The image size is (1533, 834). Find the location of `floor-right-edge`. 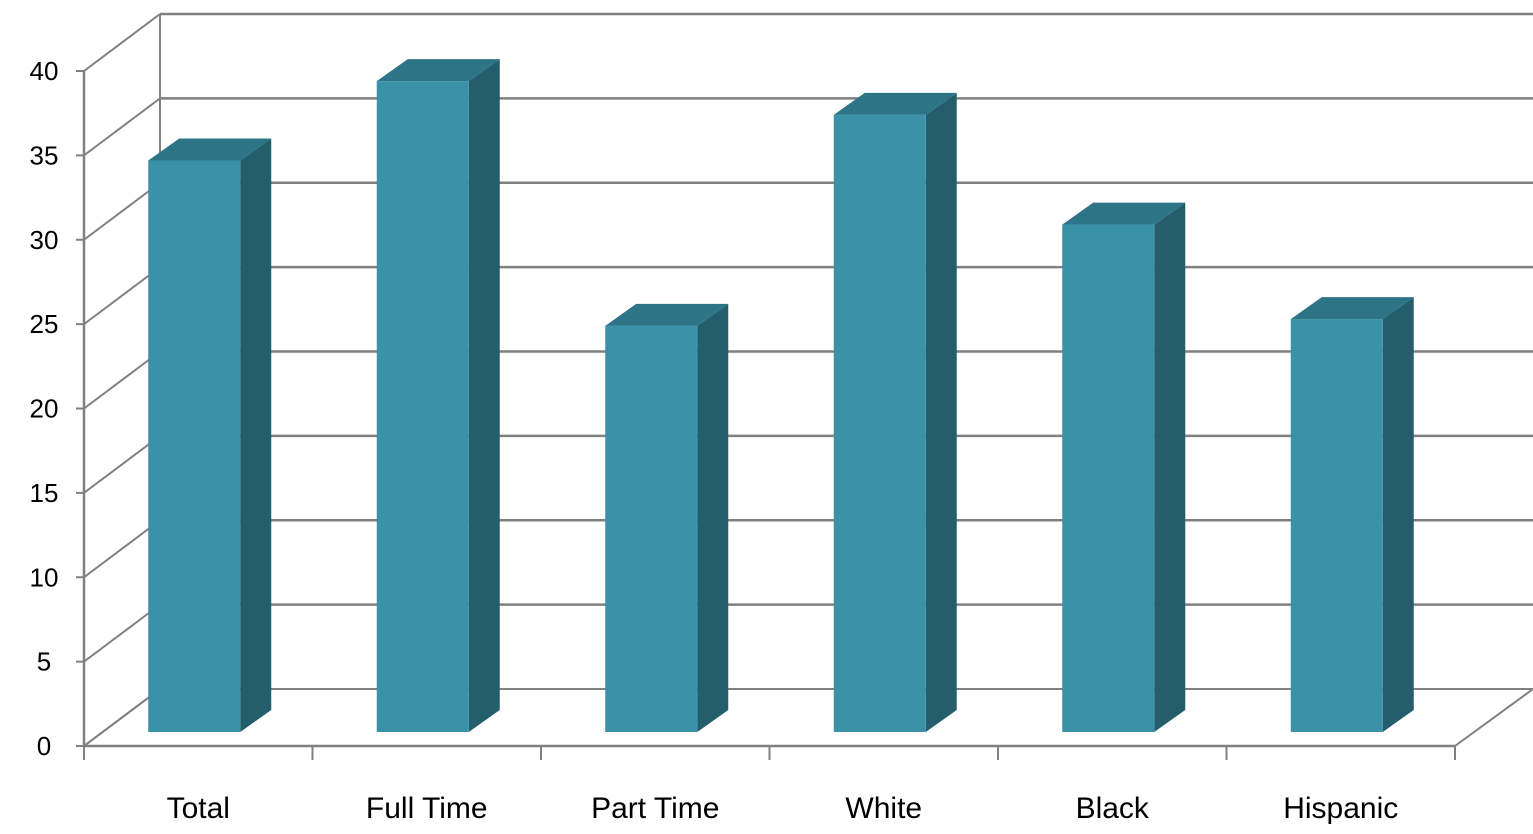

floor-right-edge is located at coordinates (1493, 717).